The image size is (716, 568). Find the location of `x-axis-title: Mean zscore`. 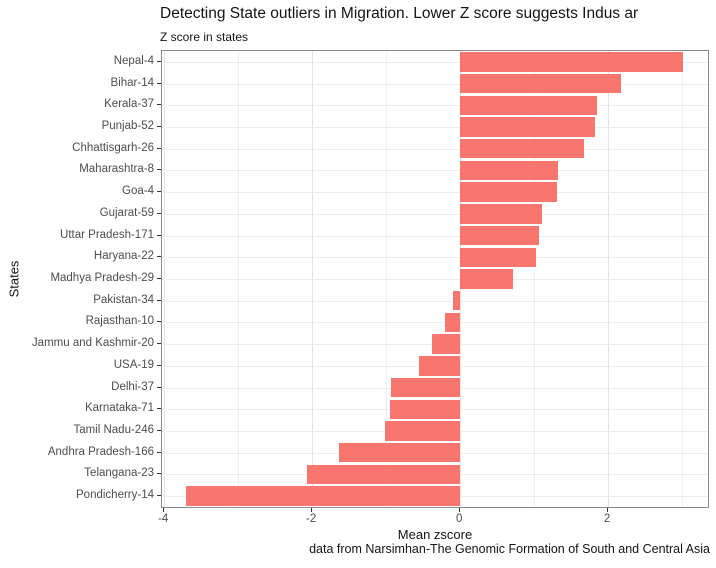

x-axis-title: Mean zscore is located at coordinates (435, 534).